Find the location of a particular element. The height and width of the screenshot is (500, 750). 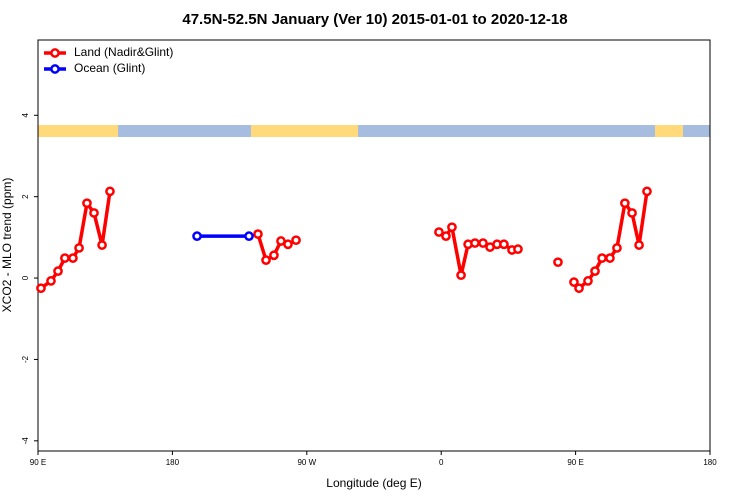

legend-label: Ocean (Glint) is located at coordinates (109, 68).